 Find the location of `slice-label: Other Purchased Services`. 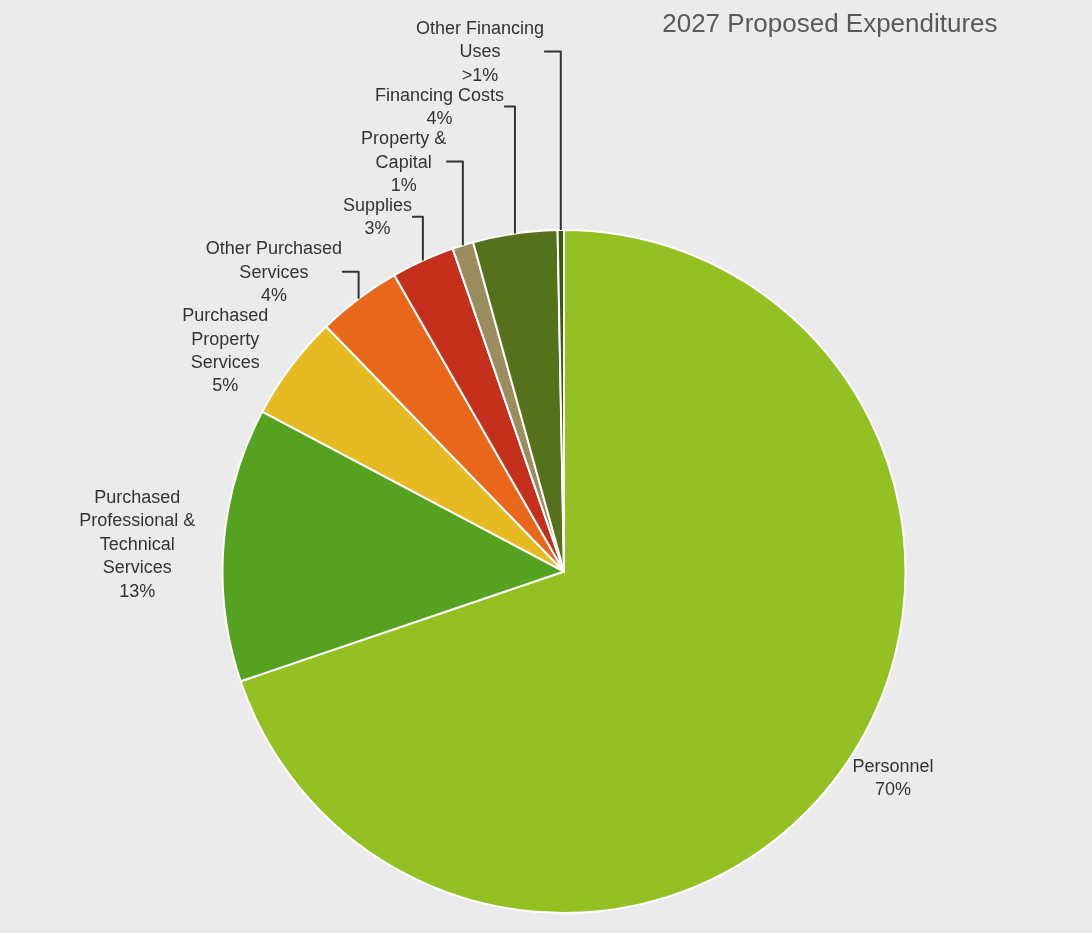

slice-label: Other Purchased Services is located at coordinates (273, 260).